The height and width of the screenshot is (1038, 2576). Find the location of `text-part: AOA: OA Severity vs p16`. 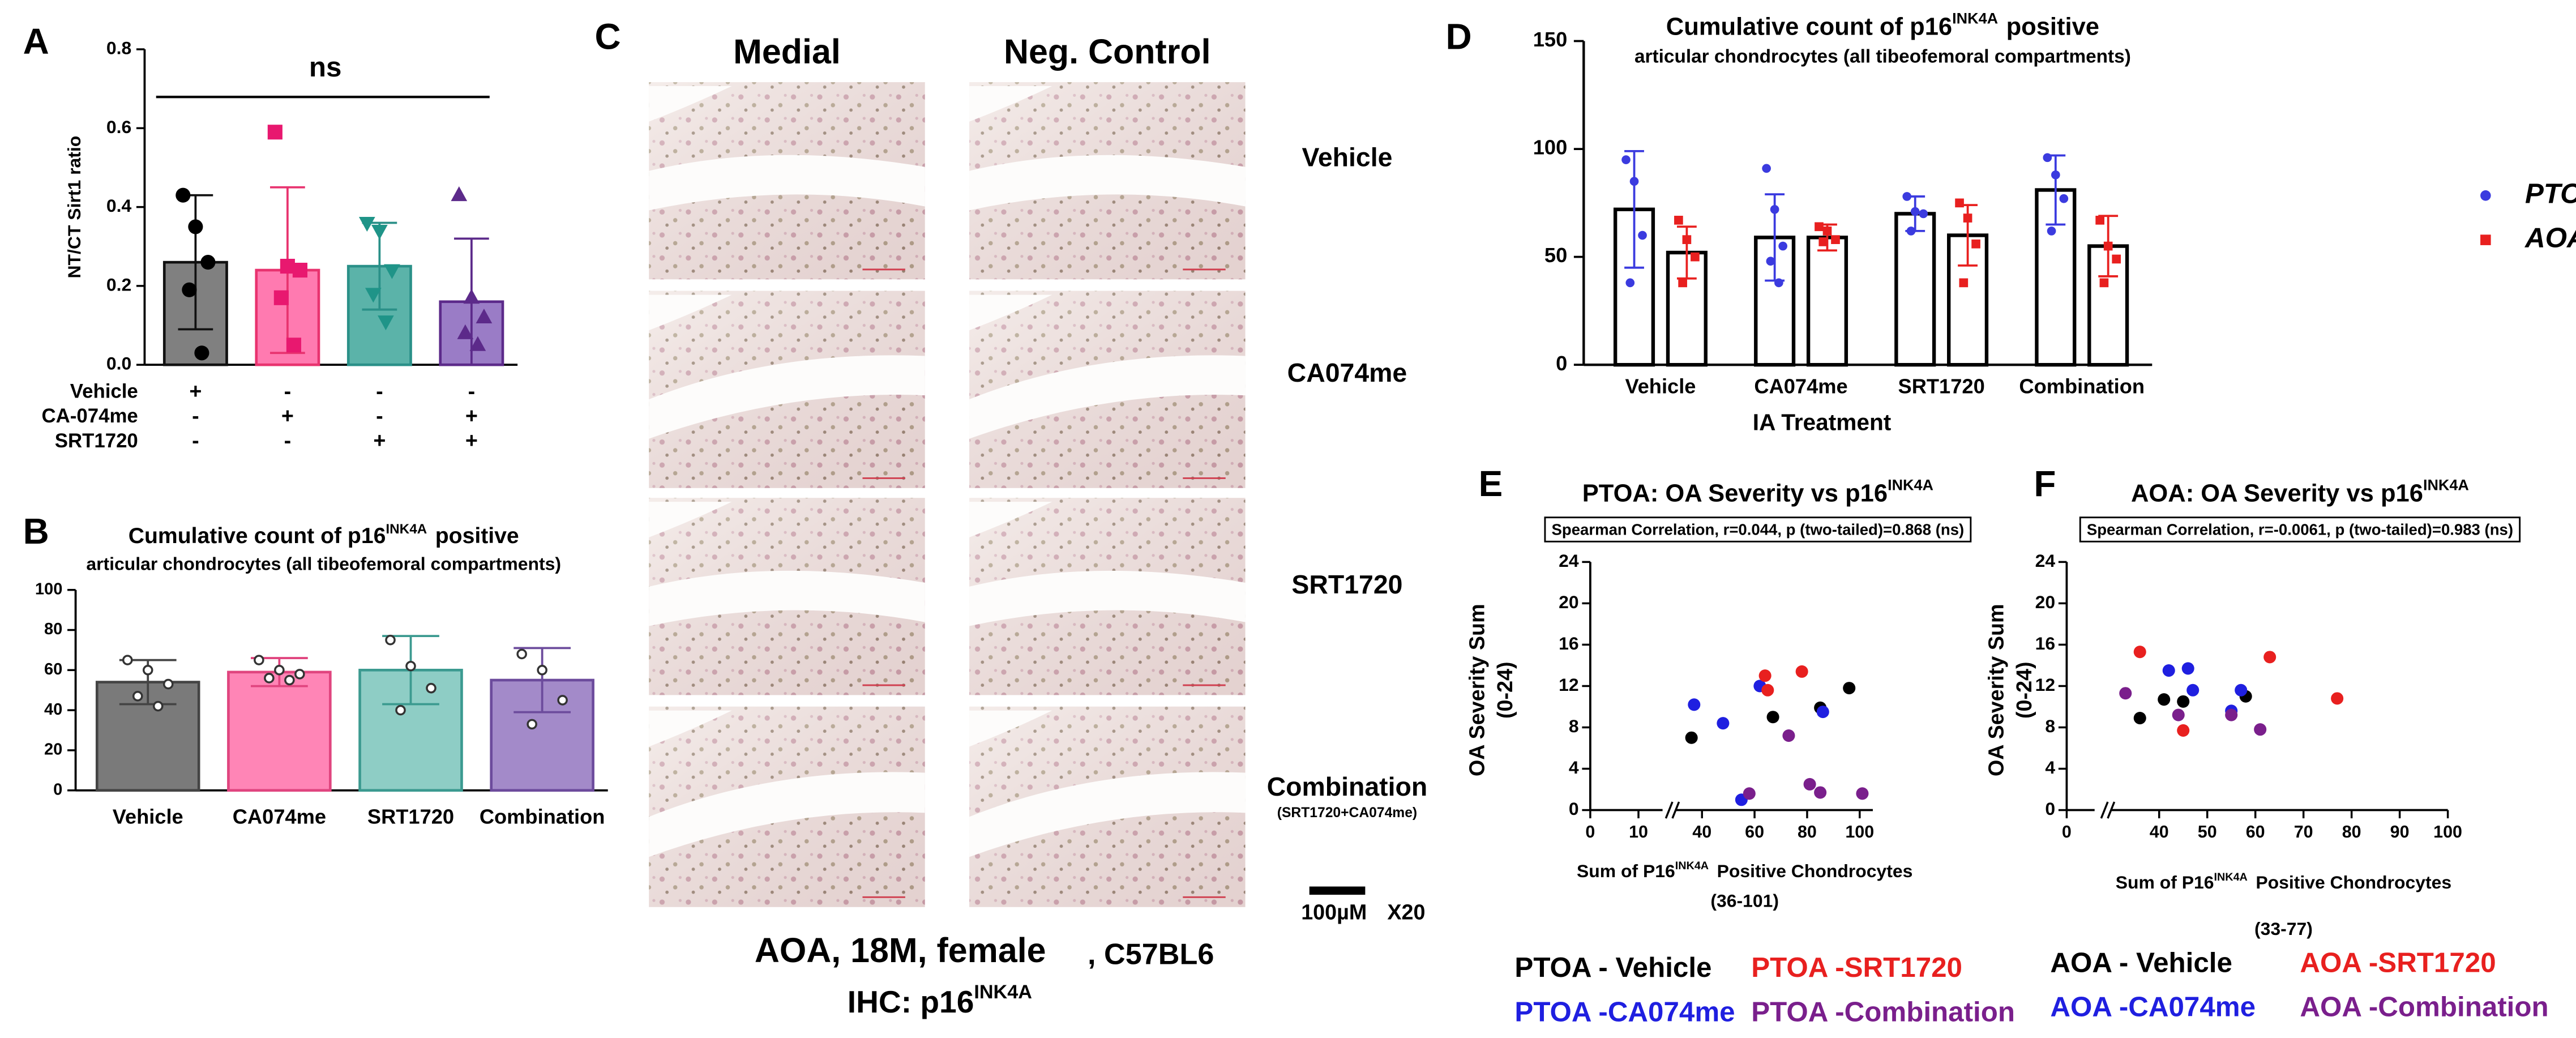

text-part: AOA: OA Severity vs p16 is located at coordinates (2277, 493).